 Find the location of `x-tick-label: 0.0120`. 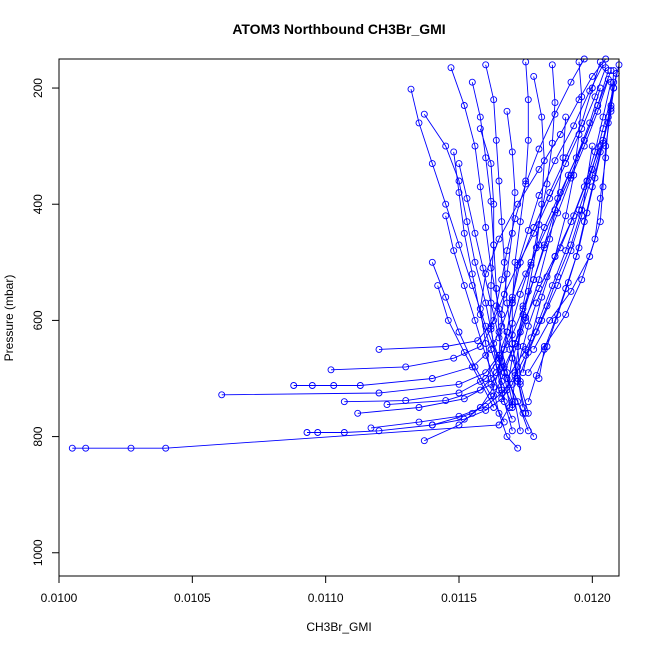

x-tick-label: 0.0120 is located at coordinates (592, 598).